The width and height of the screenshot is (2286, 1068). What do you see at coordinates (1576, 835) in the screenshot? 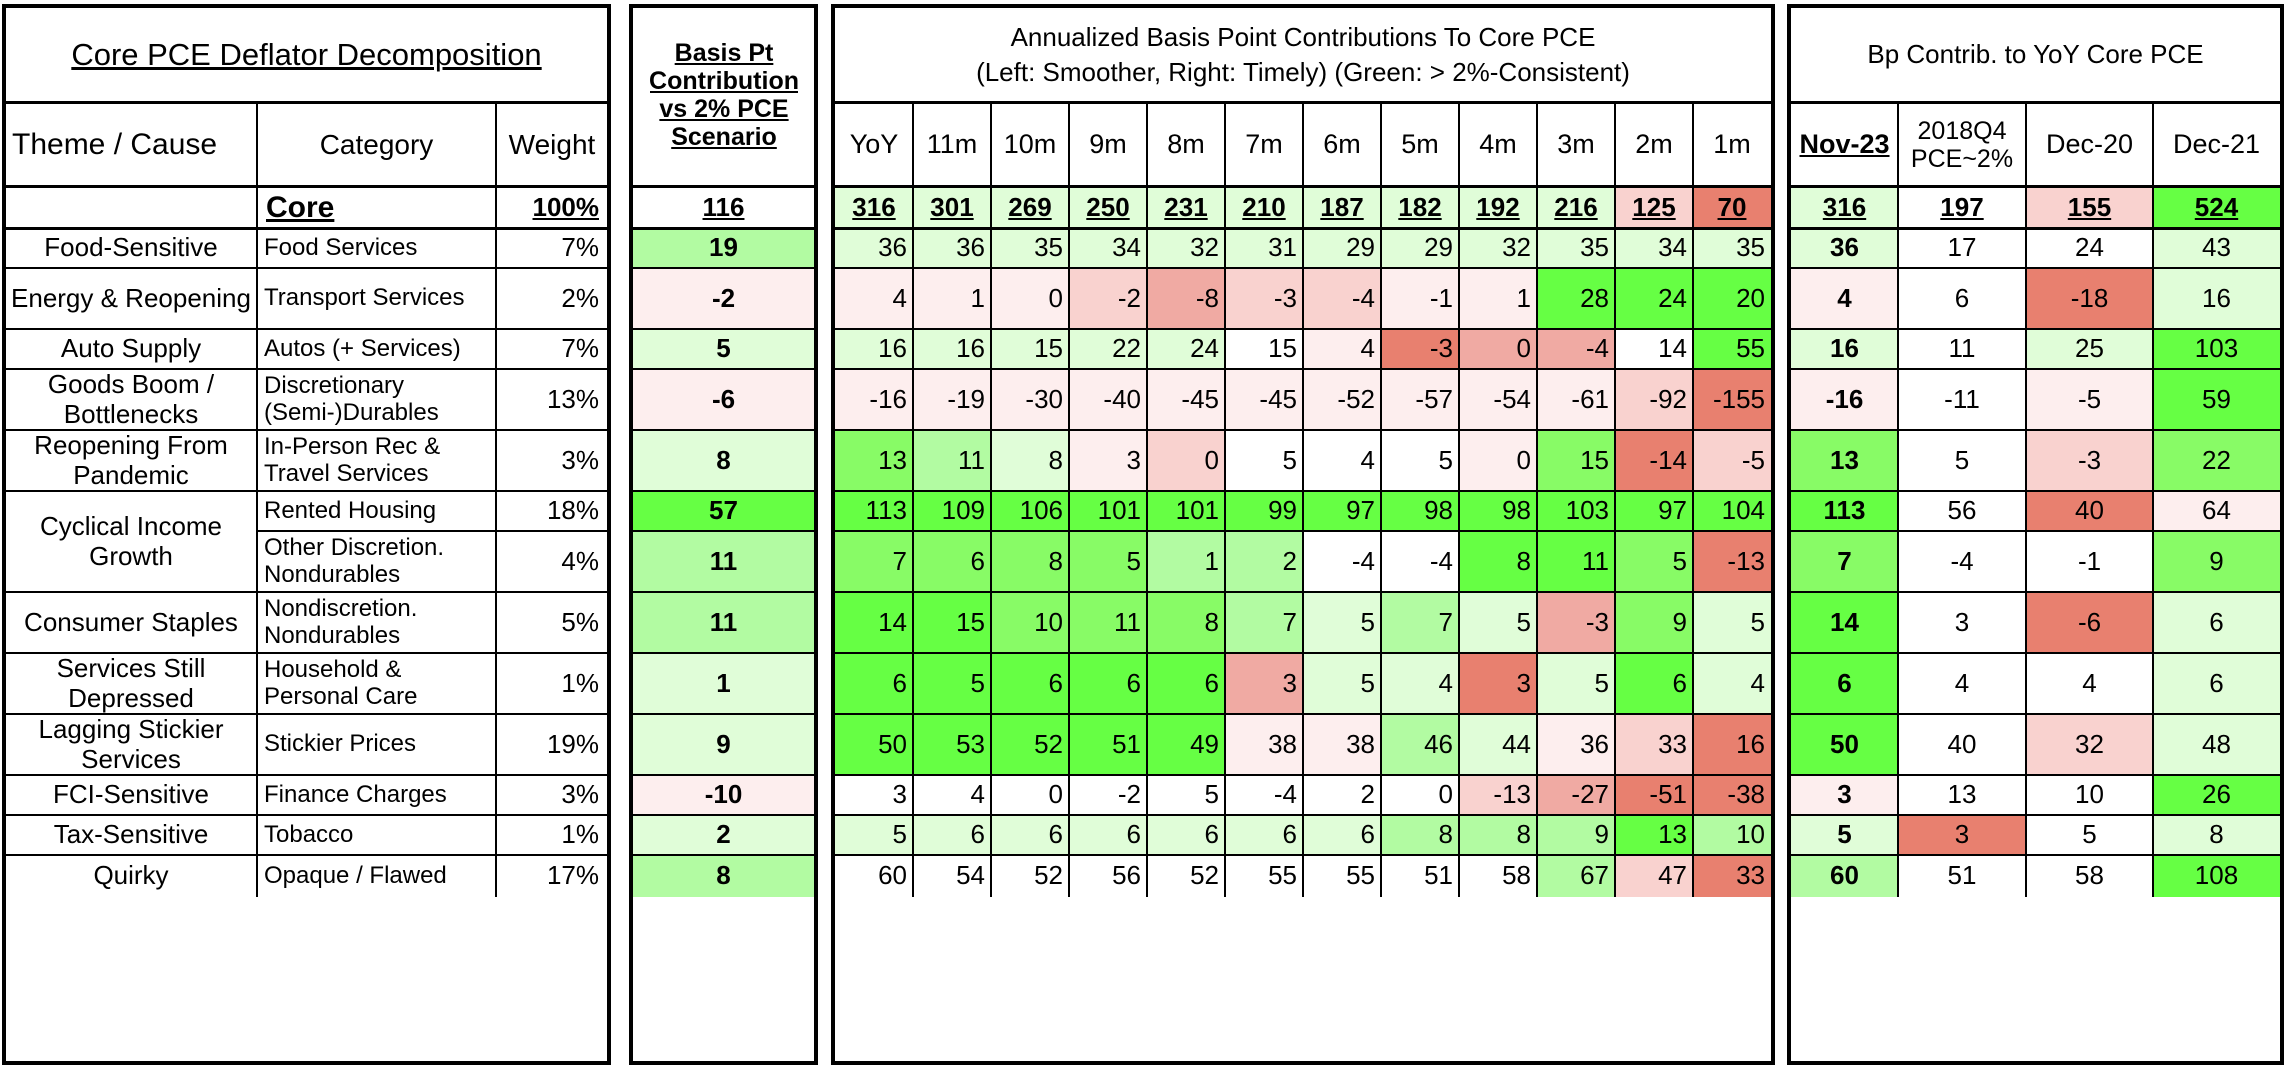
I see `row-annual-value: 9` at bounding box center [1576, 835].